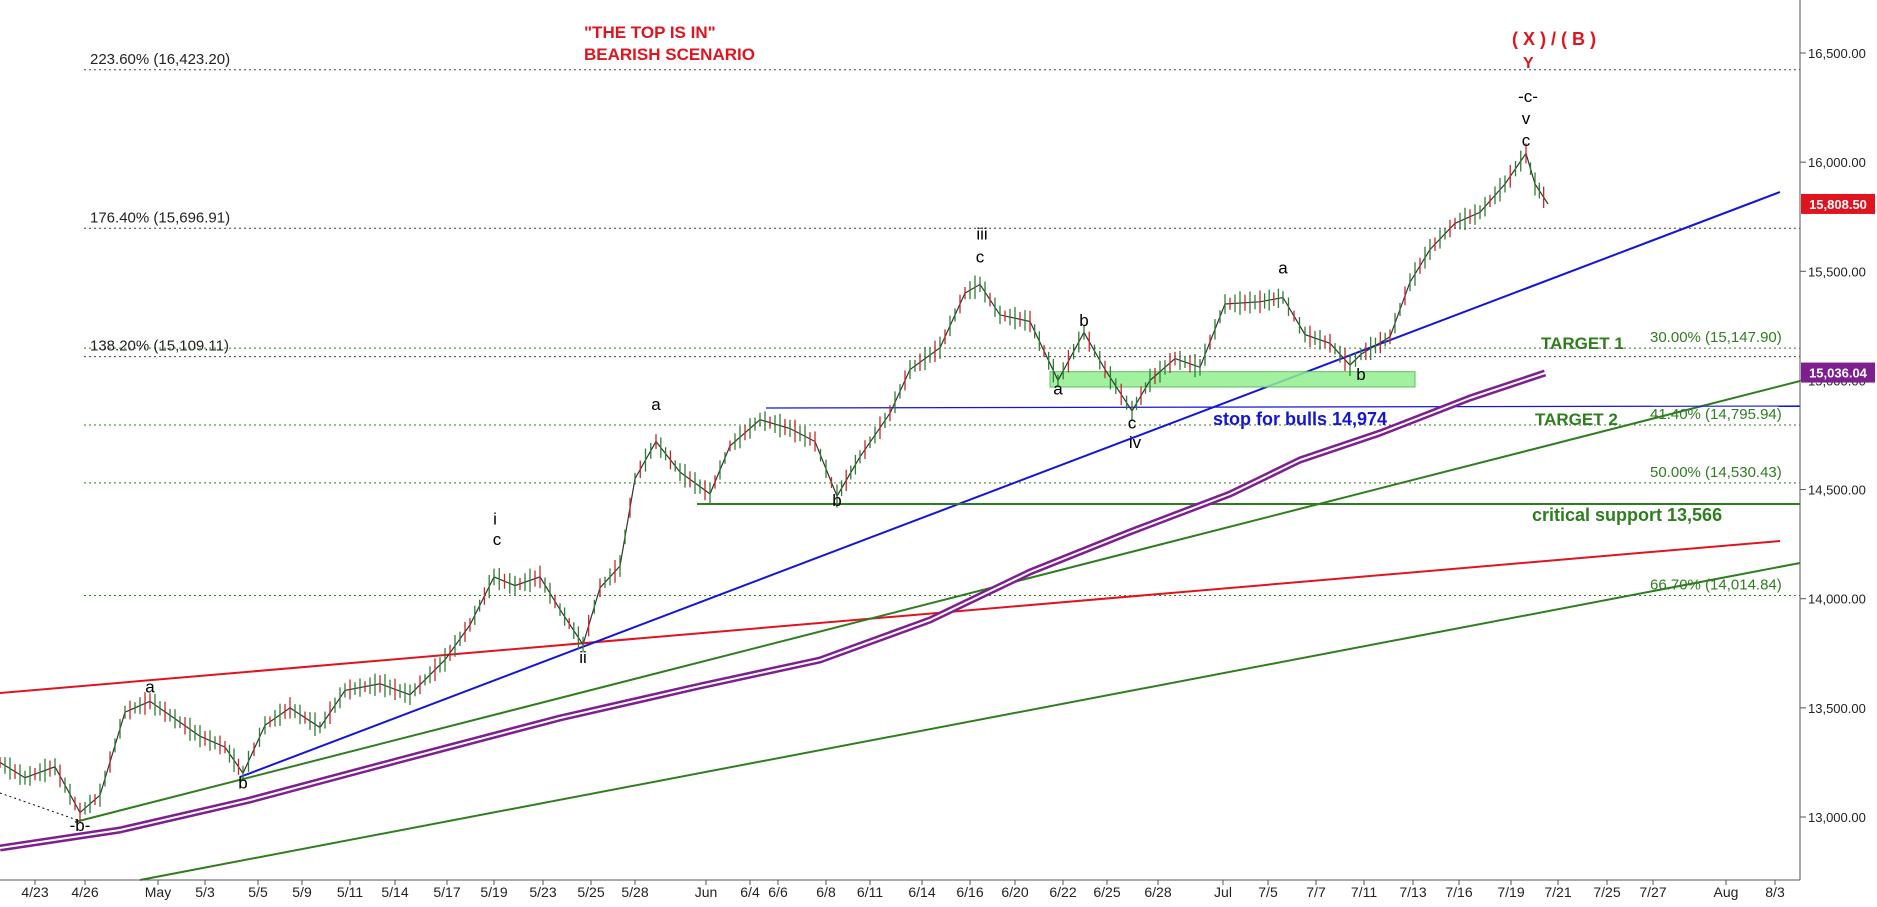 Image resolution: width=1877 pixels, height=907 pixels. Describe the element at coordinates (921, 892) in the screenshot. I see `x-tick-label-18: 6/14` at that location.